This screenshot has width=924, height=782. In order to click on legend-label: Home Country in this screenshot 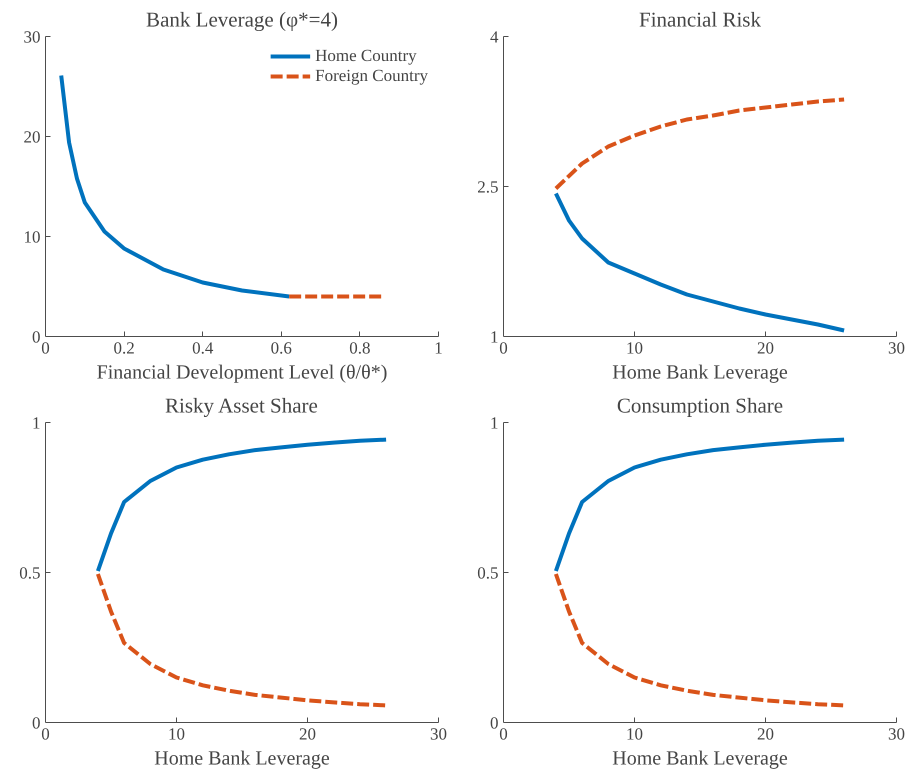, I will do `click(366, 56)`.